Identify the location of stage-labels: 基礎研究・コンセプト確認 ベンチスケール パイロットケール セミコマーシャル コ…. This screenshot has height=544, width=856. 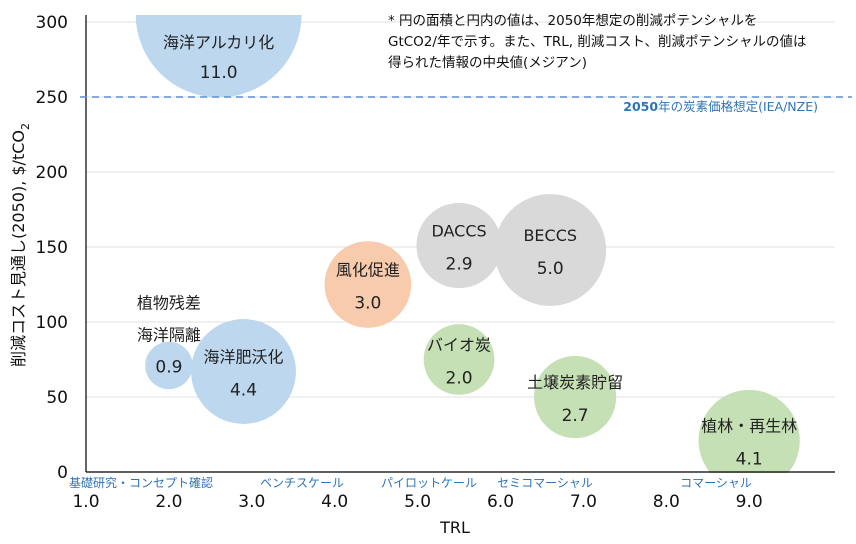
(410, 482).